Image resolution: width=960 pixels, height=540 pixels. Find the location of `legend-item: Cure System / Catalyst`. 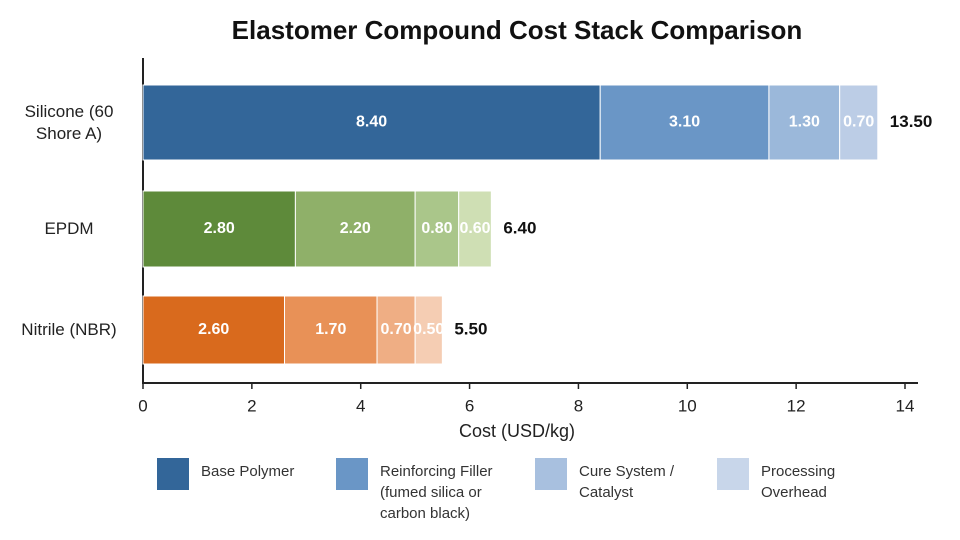

legend-item: Cure System / Catalyst is located at coordinates (612, 480).